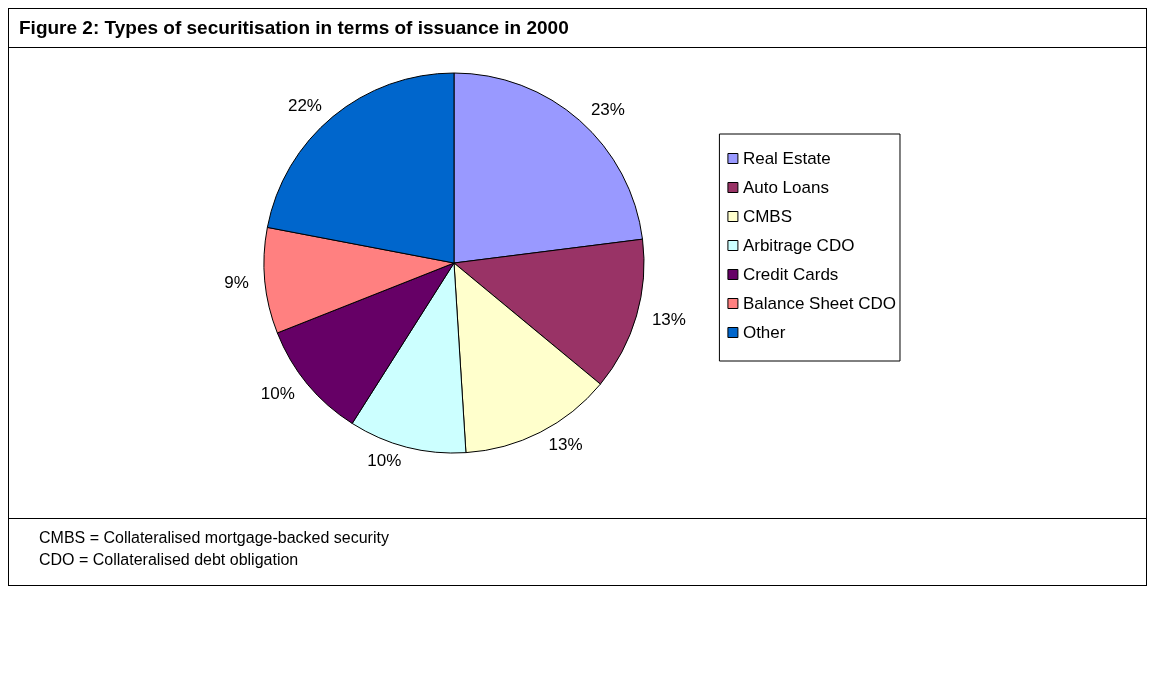  Describe the element at coordinates (764, 332) in the screenshot. I see `legend-label: Other` at that location.